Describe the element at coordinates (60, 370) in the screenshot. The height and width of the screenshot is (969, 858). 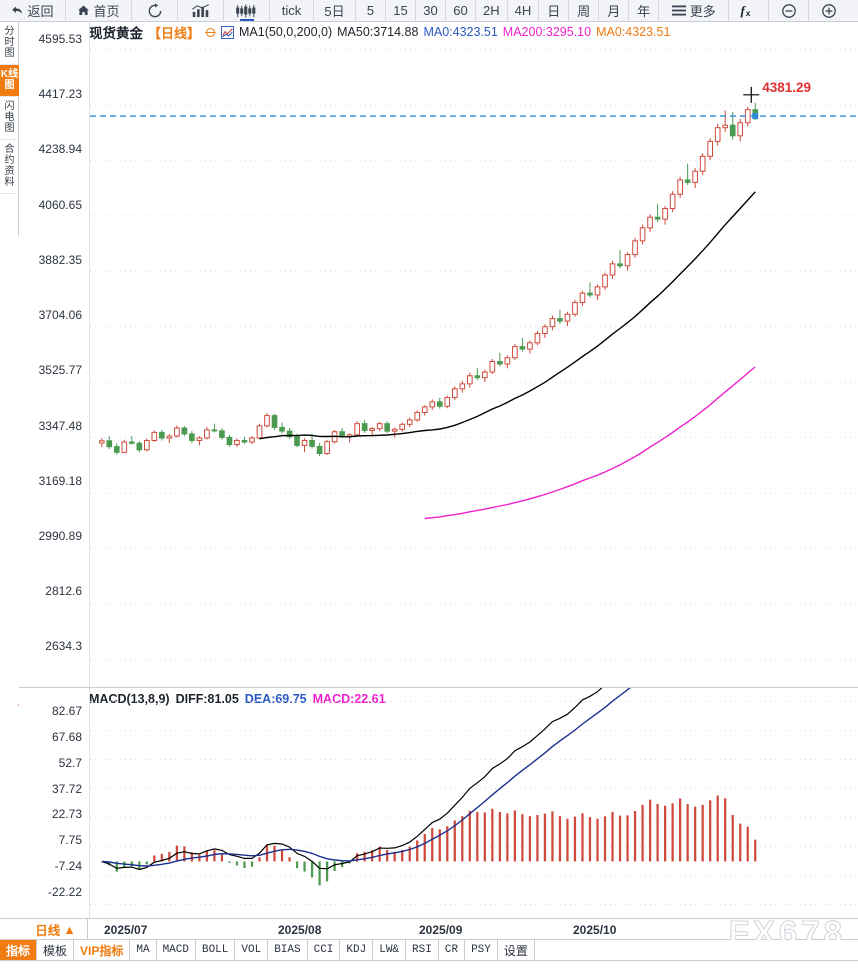
I see `y-tick: 3525.77` at that location.